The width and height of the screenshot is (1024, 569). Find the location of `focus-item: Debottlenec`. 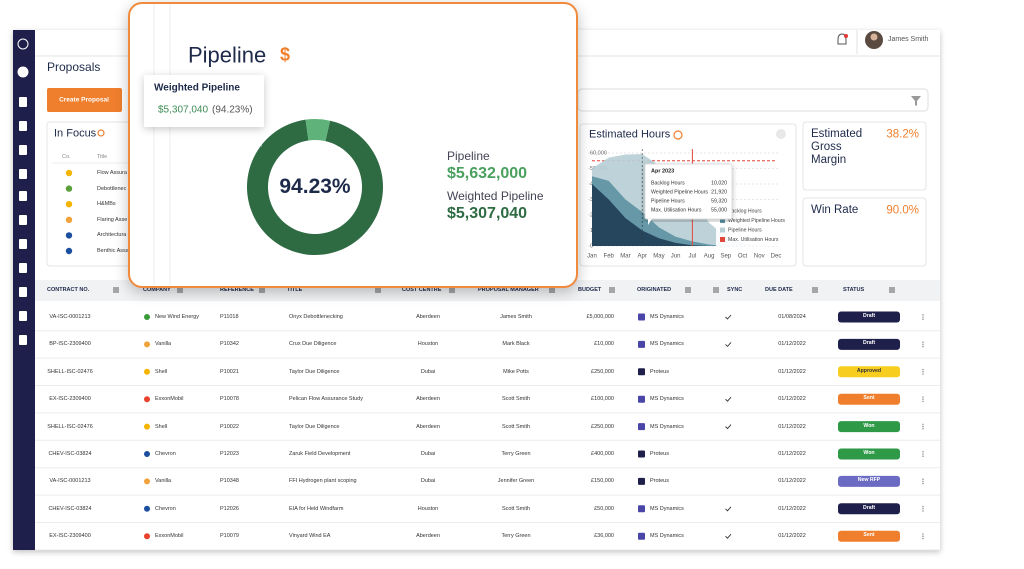

focus-item: Debottlenec is located at coordinates (112, 188).